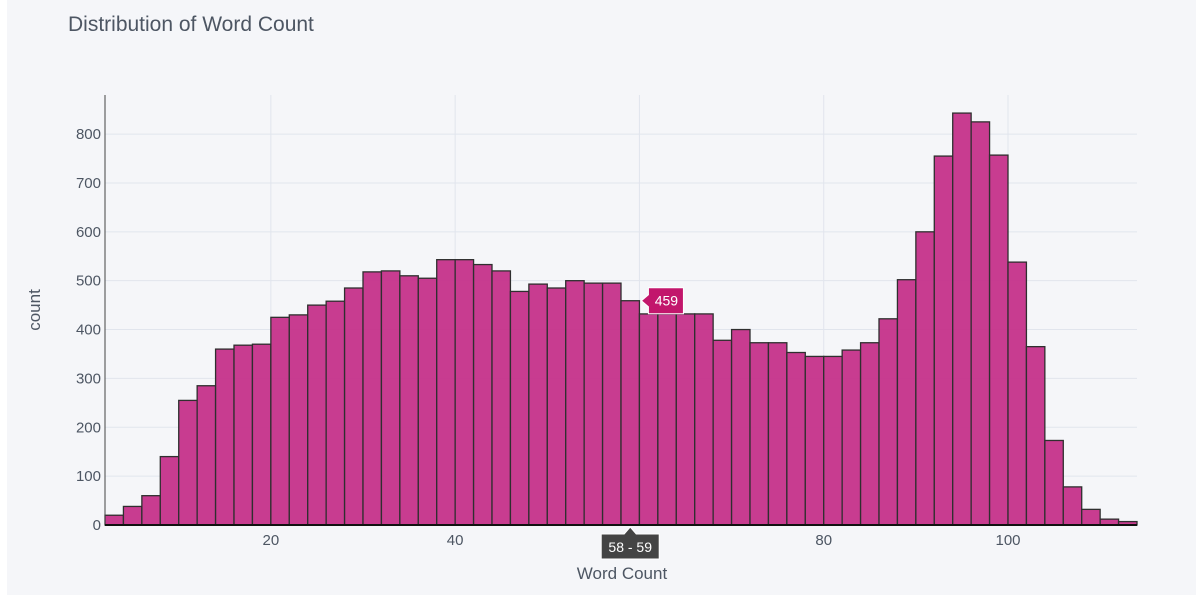 The height and width of the screenshot is (595, 1196). Describe the element at coordinates (88, 183) in the screenshot. I see `y-tick-label: 700` at that location.